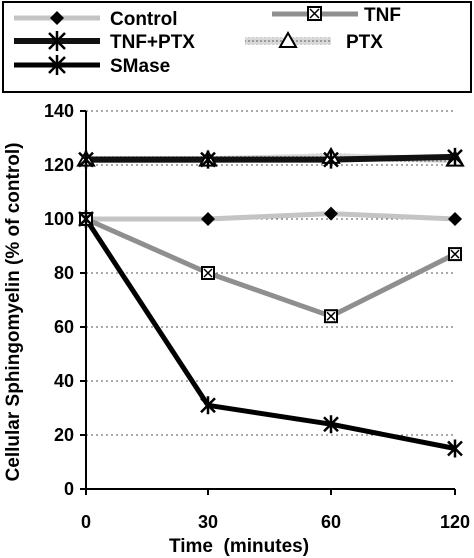 Image resolution: width=474 pixels, height=558 pixels. Describe the element at coordinates (64, 273) in the screenshot. I see `y-tick-label: 80` at that location.